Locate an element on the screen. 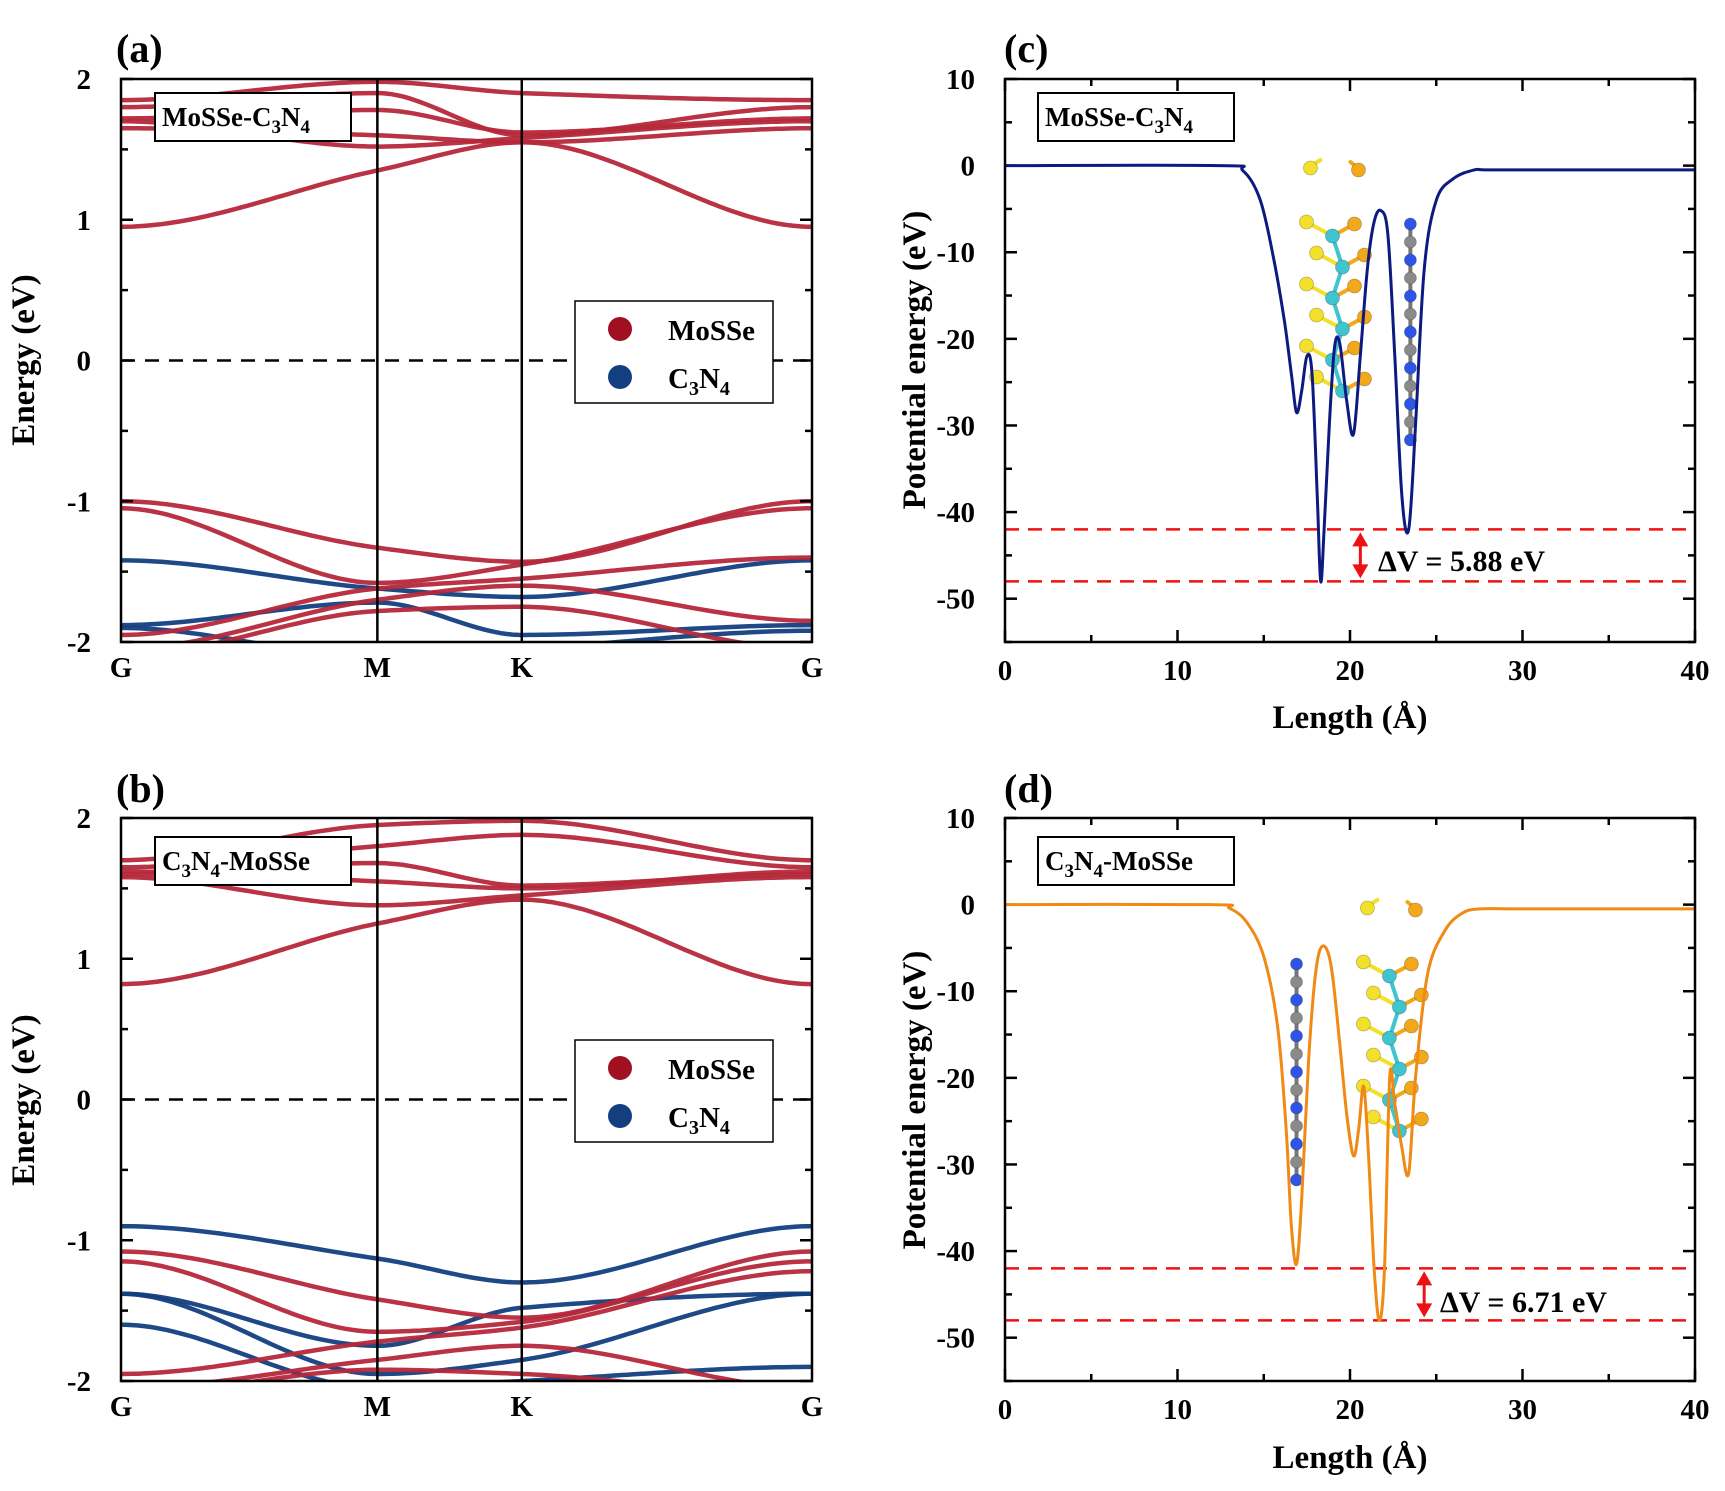 This screenshot has height=1491, width=1725. x-tick-label: M is located at coordinates (377, 668).